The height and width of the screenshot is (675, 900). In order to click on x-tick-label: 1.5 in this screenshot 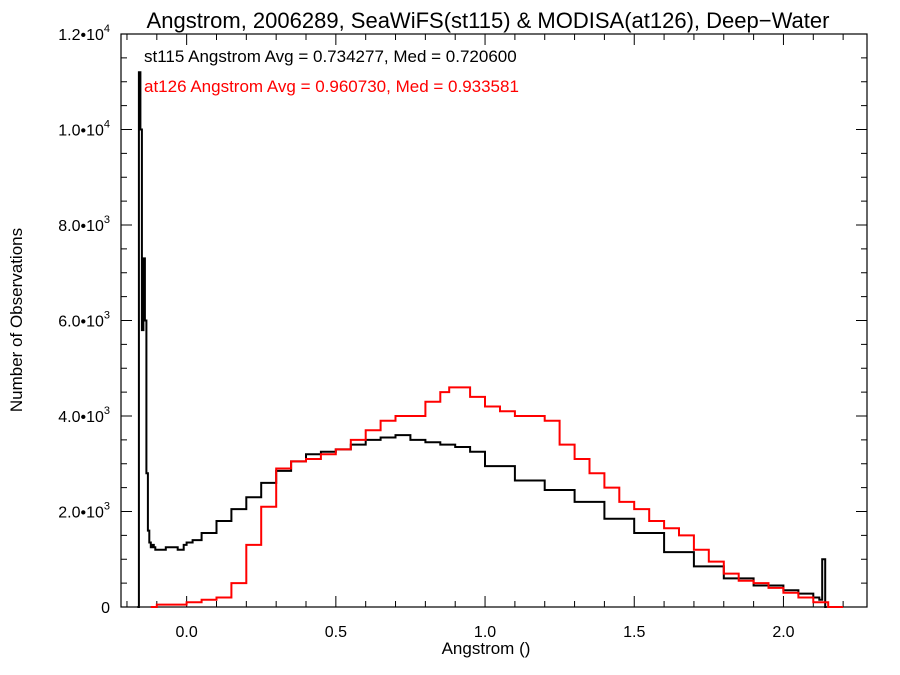, I will do `click(634, 632)`.